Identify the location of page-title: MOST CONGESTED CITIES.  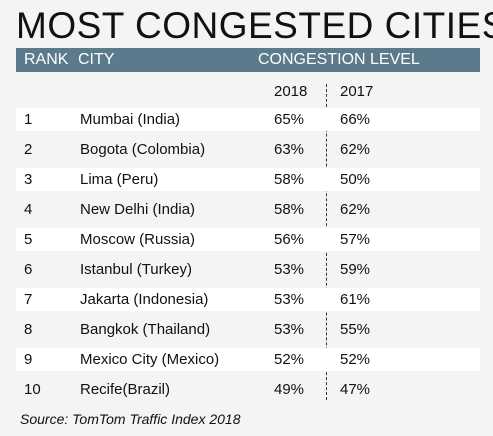
(254, 25).